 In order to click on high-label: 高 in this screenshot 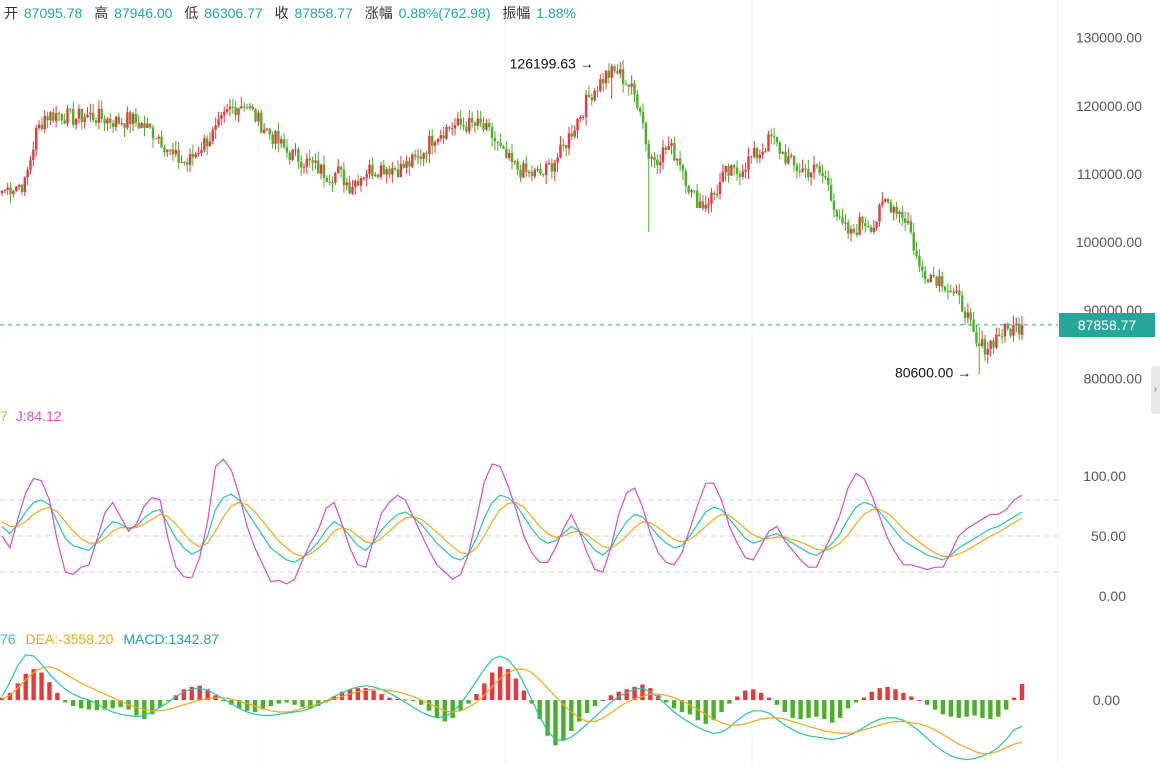, I will do `click(101, 13)`.